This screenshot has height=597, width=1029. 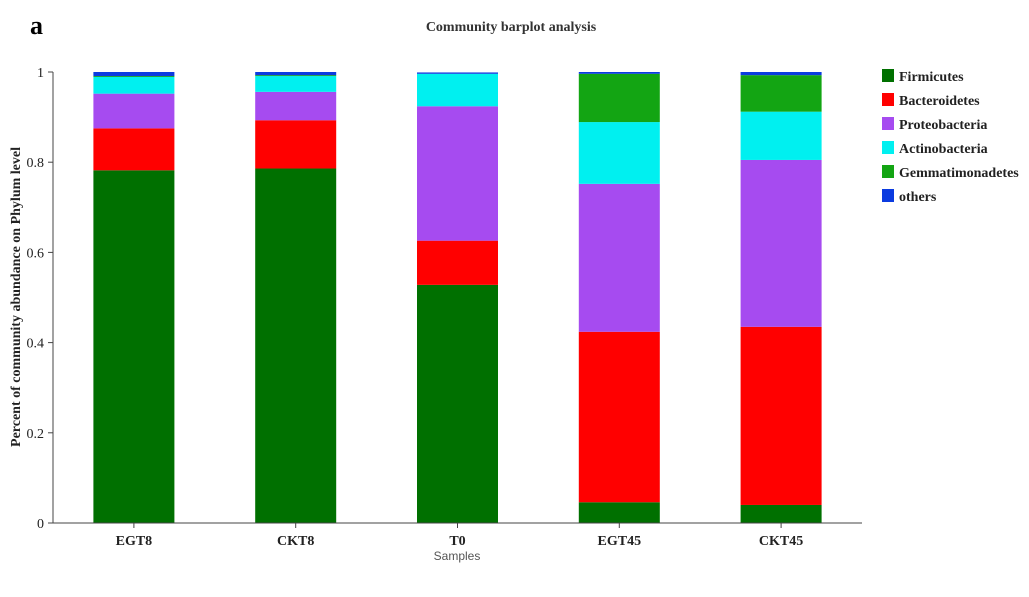 I want to click on bar-ckt45-gemmatimonadetes, so click(x=781, y=93).